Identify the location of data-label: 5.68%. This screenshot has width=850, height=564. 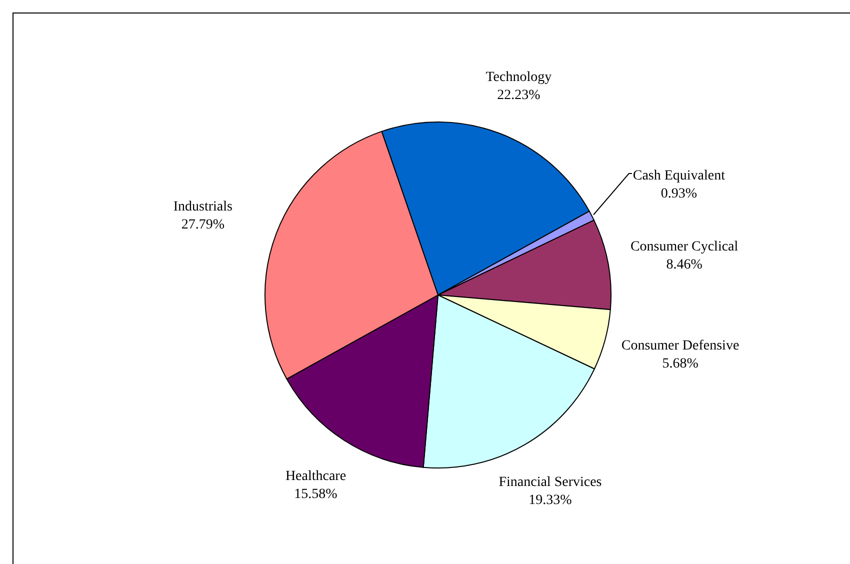
(680, 364).